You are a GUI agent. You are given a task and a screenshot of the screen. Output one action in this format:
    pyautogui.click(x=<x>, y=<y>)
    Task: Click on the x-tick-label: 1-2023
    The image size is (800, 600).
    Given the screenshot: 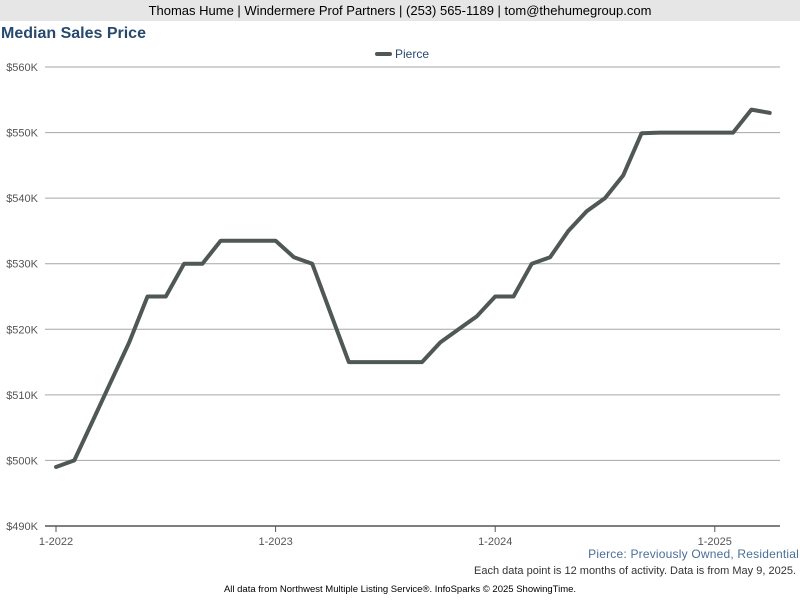 What is the action you would take?
    pyautogui.click(x=275, y=542)
    